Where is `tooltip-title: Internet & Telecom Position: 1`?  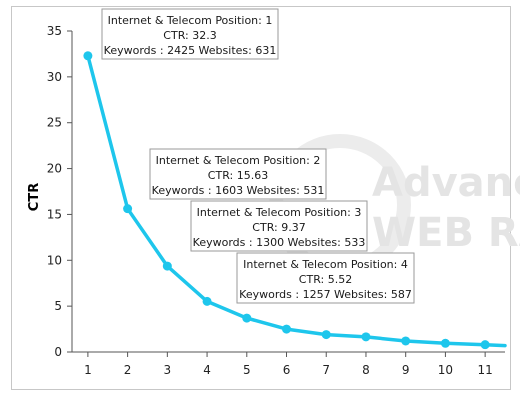 tooltip-title: Internet & Telecom Position: 1 is located at coordinates (190, 20).